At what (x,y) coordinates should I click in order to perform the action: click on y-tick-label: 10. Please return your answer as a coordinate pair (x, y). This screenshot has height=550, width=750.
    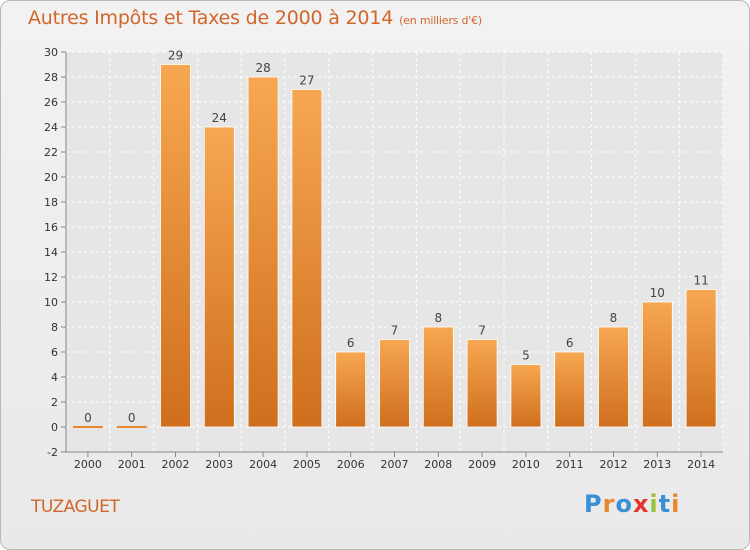
    Looking at the image, I should click on (51, 302).